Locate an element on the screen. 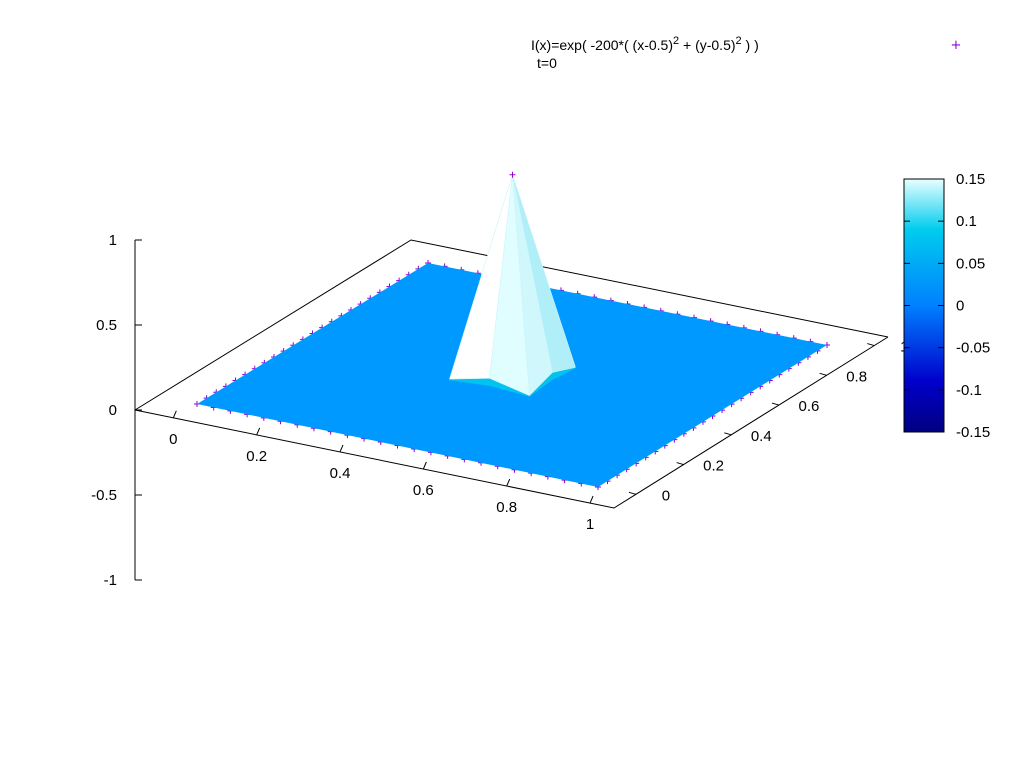 Image resolution: width=1024 pixels, height=768 pixels. colorbar-ticks: 0.15 0.1 0.05 0 -0.05 -0.1 -0.15 is located at coordinates (947, 306).